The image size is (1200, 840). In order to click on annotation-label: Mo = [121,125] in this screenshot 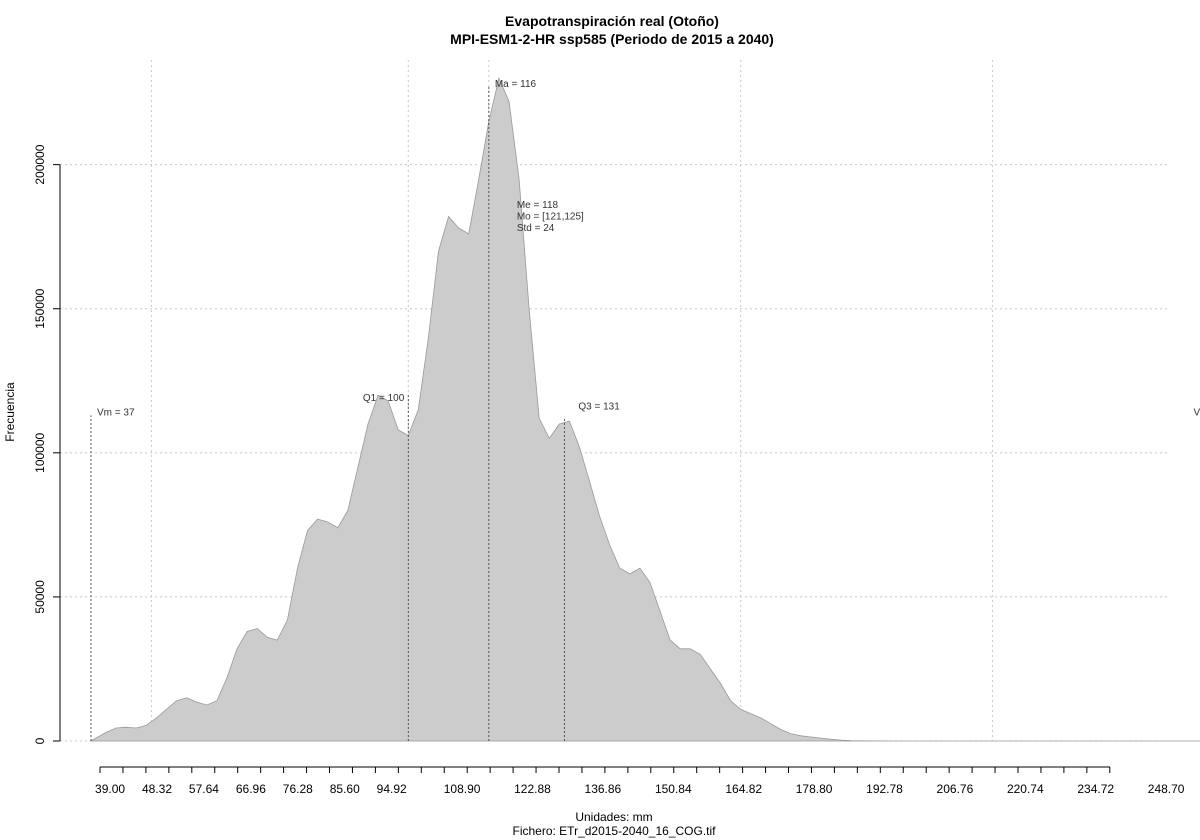, I will do `click(550, 216)`.